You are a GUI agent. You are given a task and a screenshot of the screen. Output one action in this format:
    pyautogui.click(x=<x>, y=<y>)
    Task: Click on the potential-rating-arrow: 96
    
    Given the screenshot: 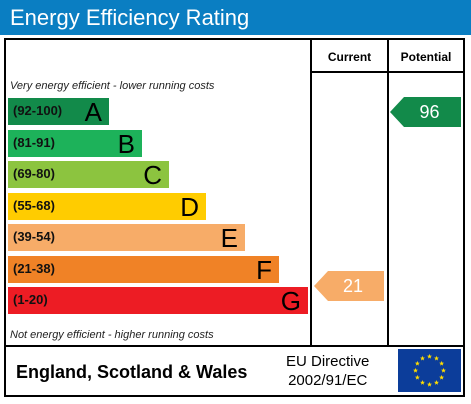 What is the action you would take?
    pyautogui.click(x=425, y=112)
    